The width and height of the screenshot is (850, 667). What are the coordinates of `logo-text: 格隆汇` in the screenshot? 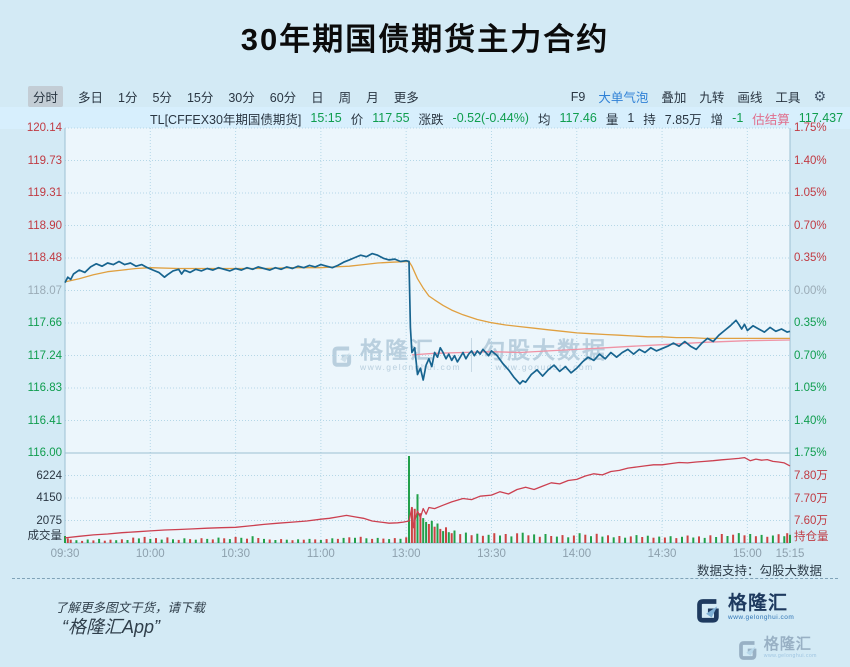 It's located at (758, 603).